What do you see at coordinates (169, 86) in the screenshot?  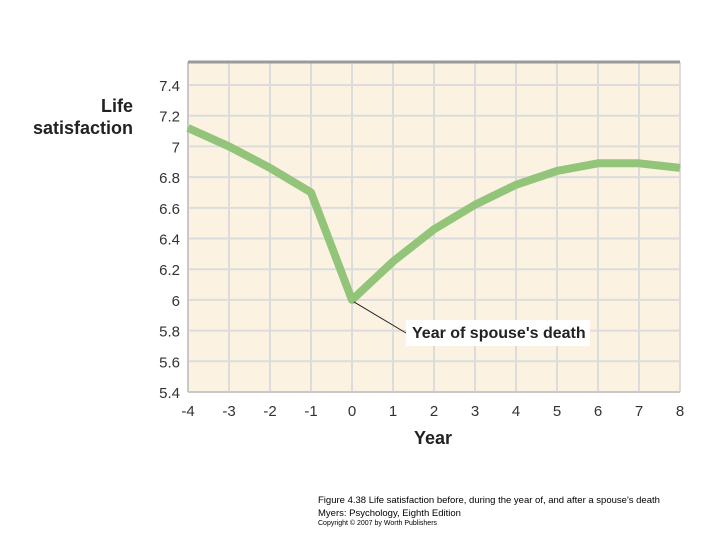 I see `y-tick-label: 7.4` at bounding box center [169, 86].